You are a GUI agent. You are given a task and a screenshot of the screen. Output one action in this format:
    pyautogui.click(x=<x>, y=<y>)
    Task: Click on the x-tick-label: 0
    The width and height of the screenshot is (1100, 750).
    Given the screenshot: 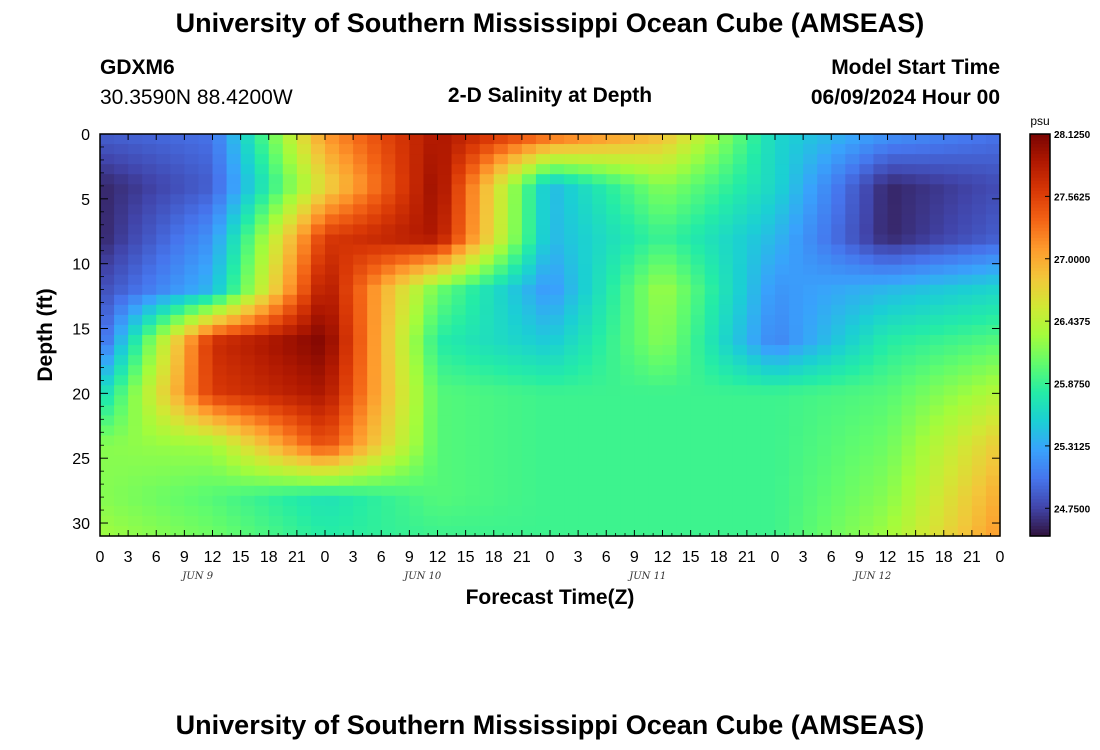 What is the action you would take?
    pyautogui.click(x=1000, y=557)
    